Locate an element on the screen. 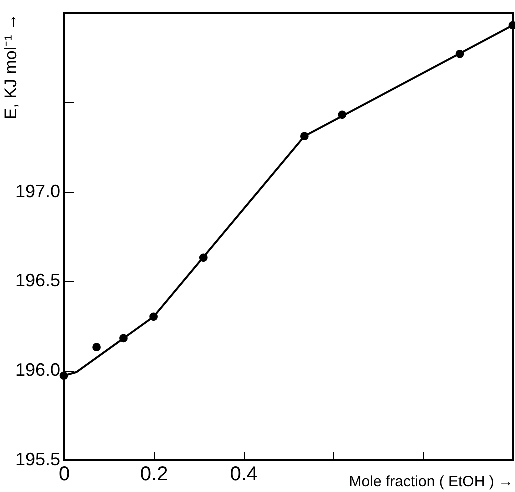 This screenshot has height=492, width=515. x-tick-label: 0.2 is located at coordinates (154, 475).